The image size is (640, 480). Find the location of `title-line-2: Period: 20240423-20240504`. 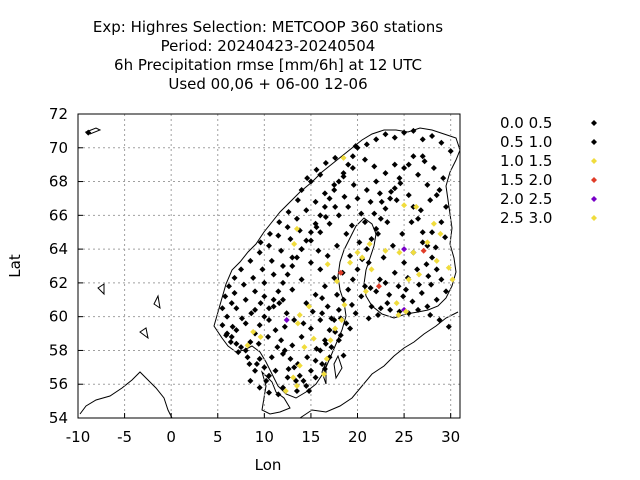

title-line-2: Period: 20240423-20240504 is located at coordinates (268, 46).